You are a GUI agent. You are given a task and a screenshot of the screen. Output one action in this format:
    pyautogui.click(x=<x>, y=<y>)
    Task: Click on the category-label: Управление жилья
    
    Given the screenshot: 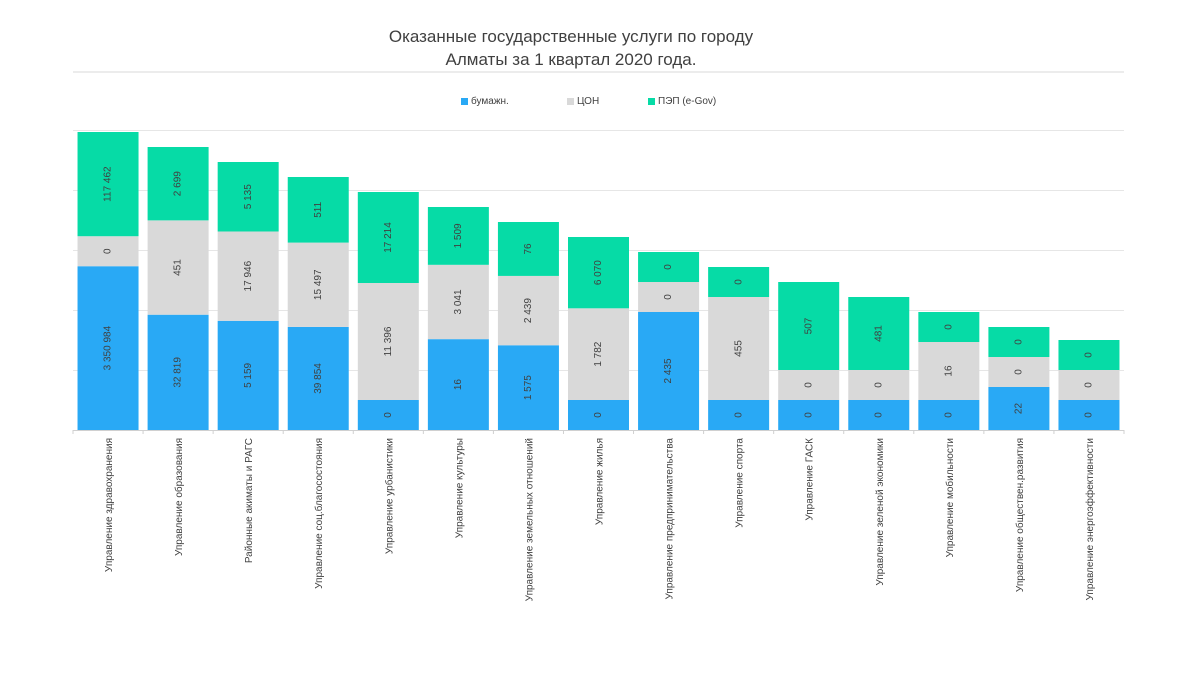 What is the action you would take?
    pyautogui.click(x=600, y=481)
    